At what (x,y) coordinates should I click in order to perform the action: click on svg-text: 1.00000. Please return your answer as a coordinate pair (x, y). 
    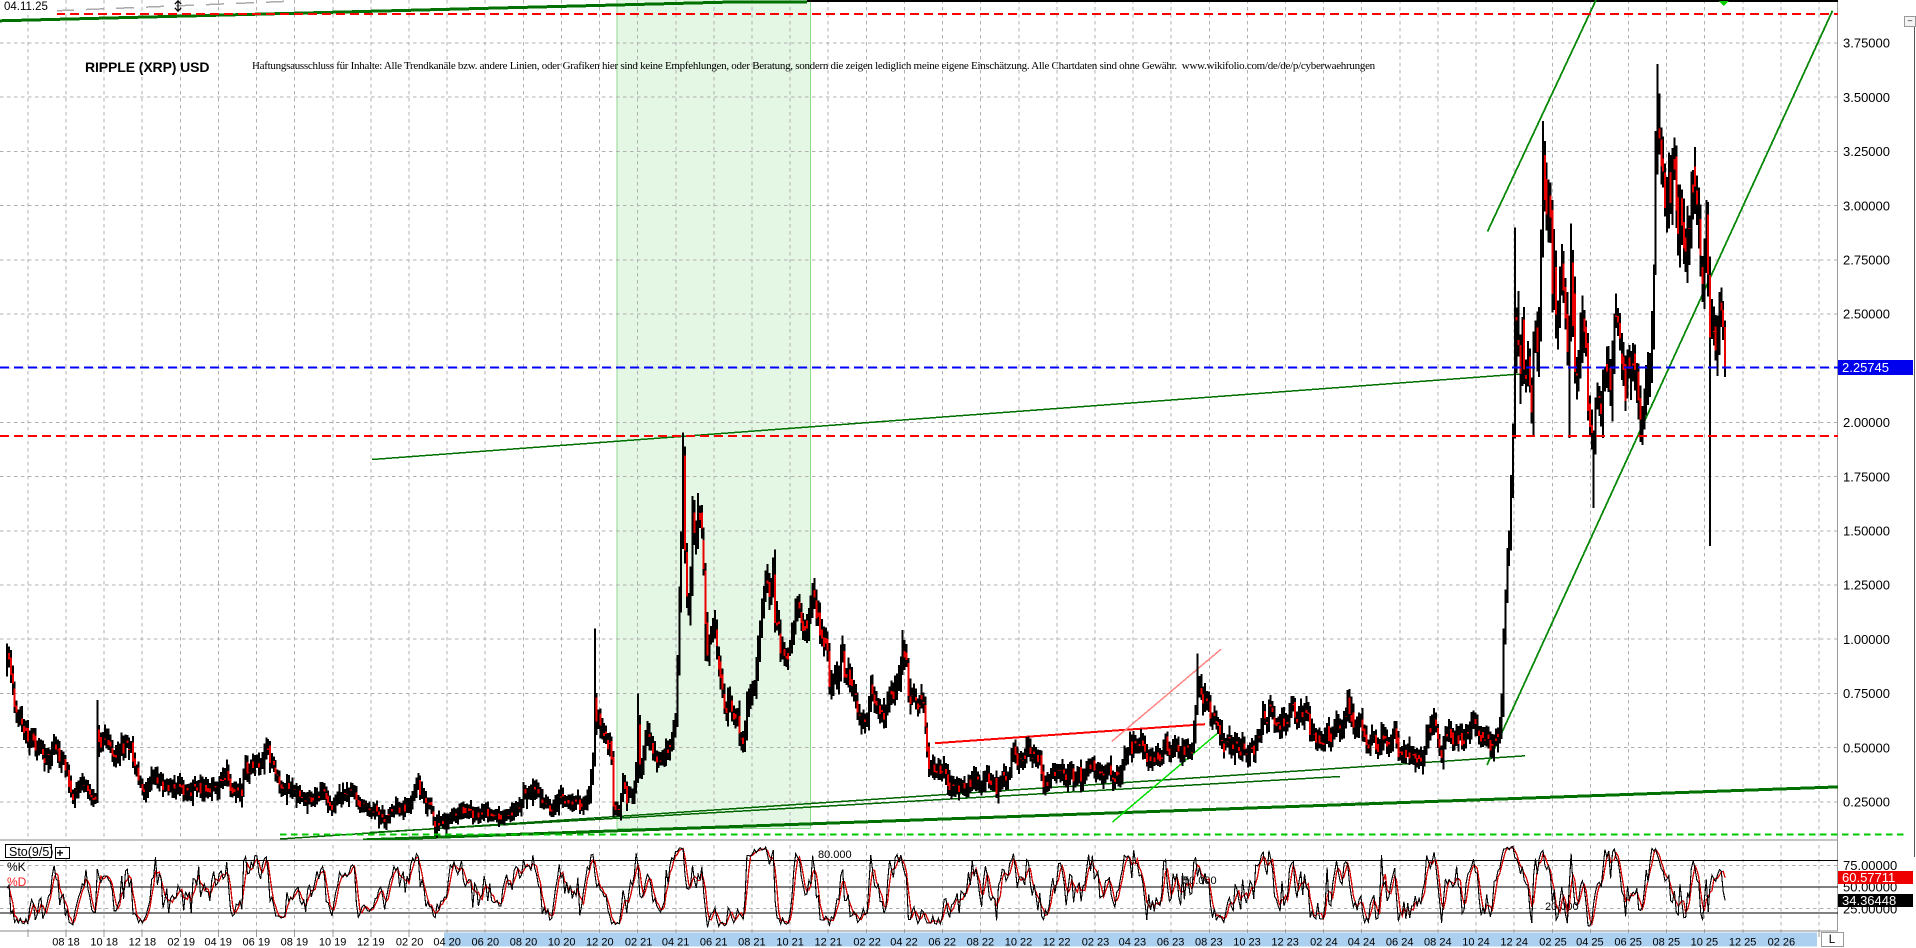
    Looking at the image, I should click on (1866, 639).